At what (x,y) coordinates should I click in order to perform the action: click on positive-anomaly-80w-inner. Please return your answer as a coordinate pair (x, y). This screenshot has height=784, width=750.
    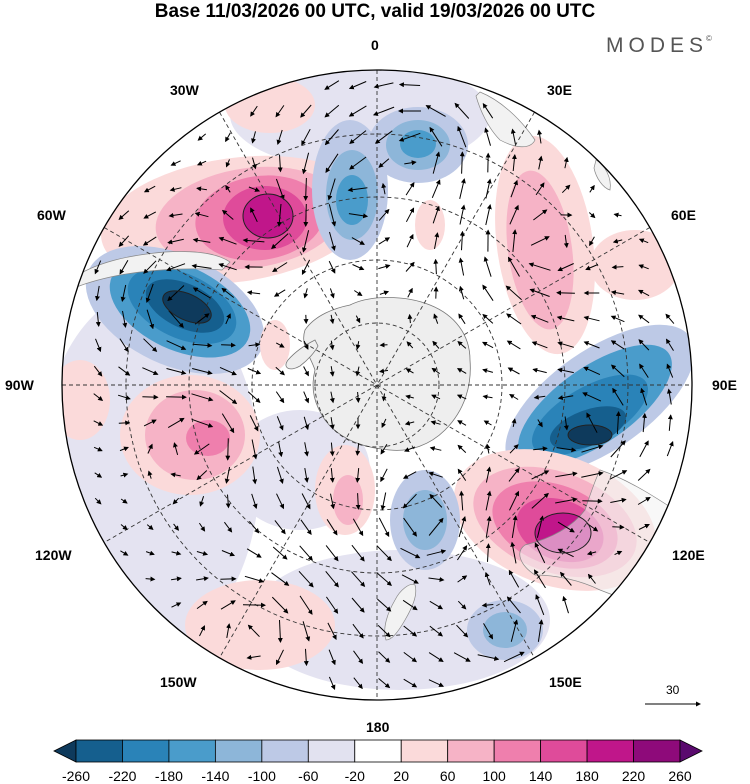
    Looking at the image, I should click on (275, 345).